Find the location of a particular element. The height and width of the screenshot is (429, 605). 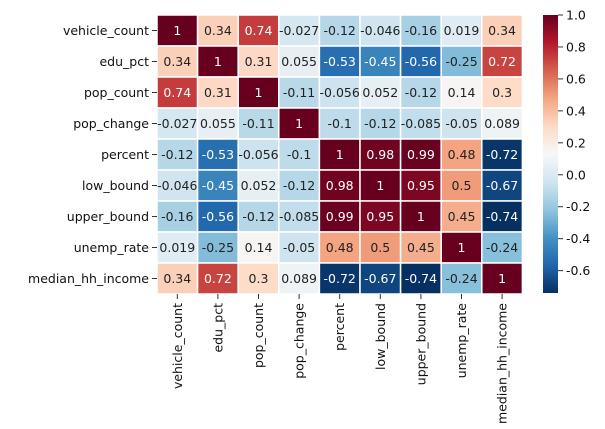

row-label: upper_bound is located at coordinates (108, 216).